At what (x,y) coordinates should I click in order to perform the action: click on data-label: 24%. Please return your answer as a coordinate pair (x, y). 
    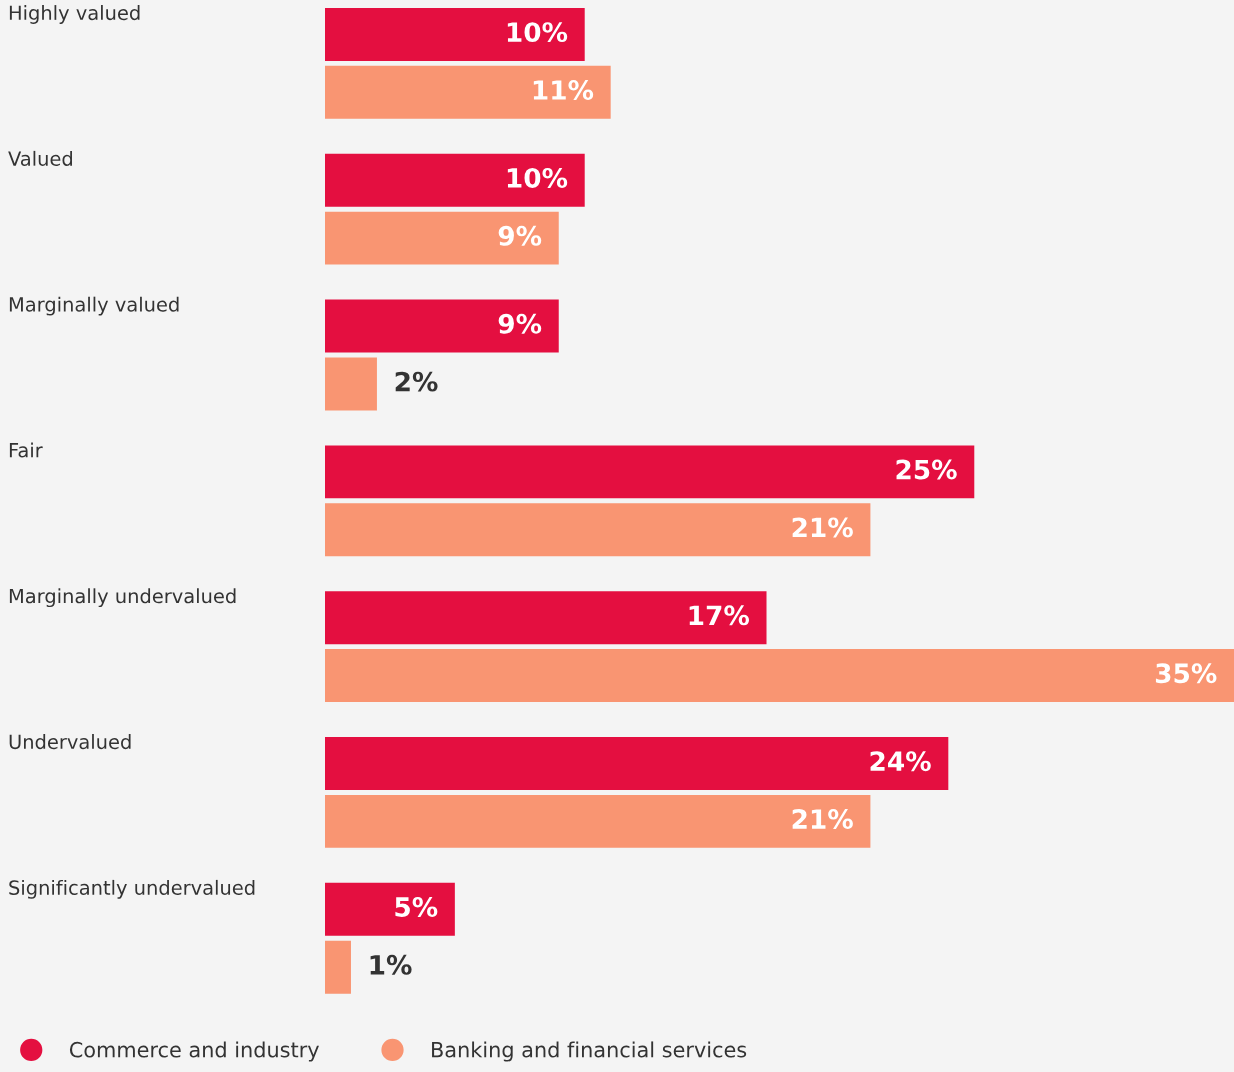
    Looking at the image, I should click on (900, 761).